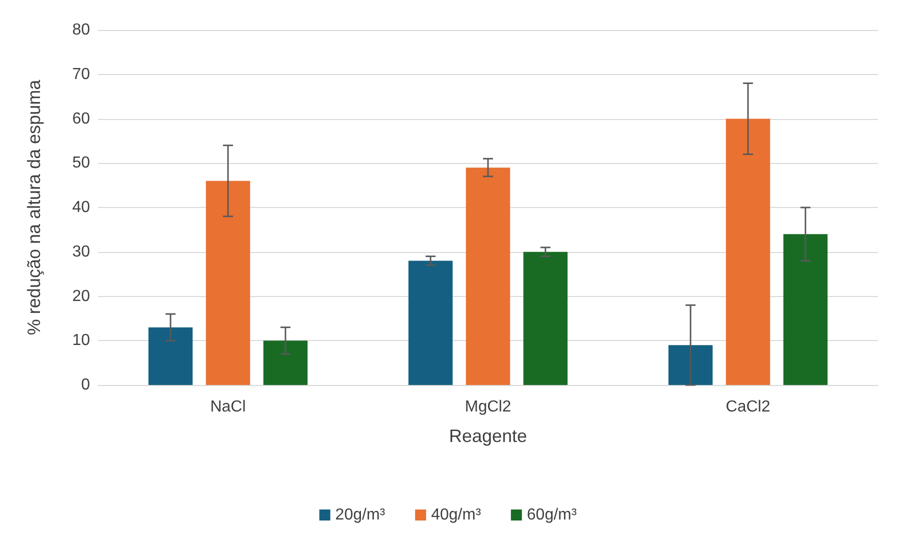  Describe the element at coordinates (34, 207) in the screenshot. I see `y-axis-title: % redução na altura da espuma` at that location.